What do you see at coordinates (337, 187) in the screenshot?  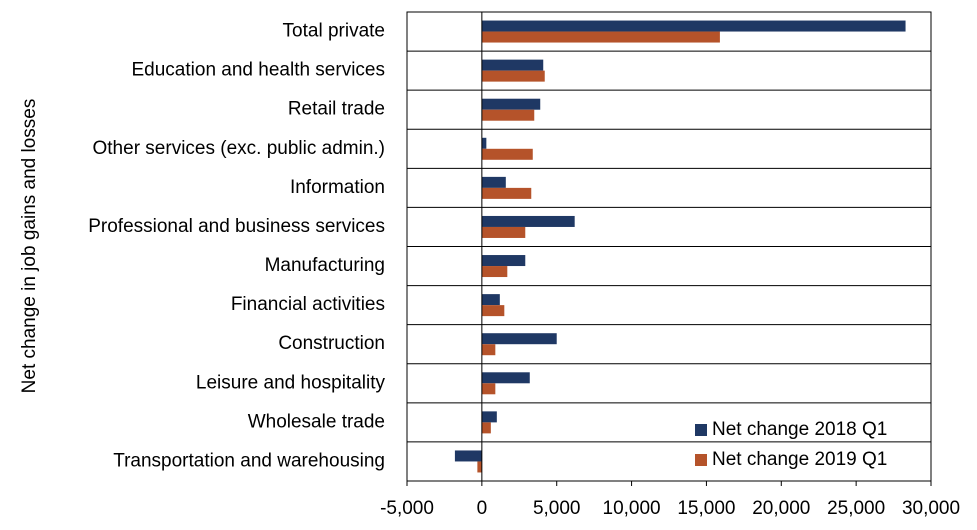 I see `y-tick-label: Information` at bounding box center [337, 187].